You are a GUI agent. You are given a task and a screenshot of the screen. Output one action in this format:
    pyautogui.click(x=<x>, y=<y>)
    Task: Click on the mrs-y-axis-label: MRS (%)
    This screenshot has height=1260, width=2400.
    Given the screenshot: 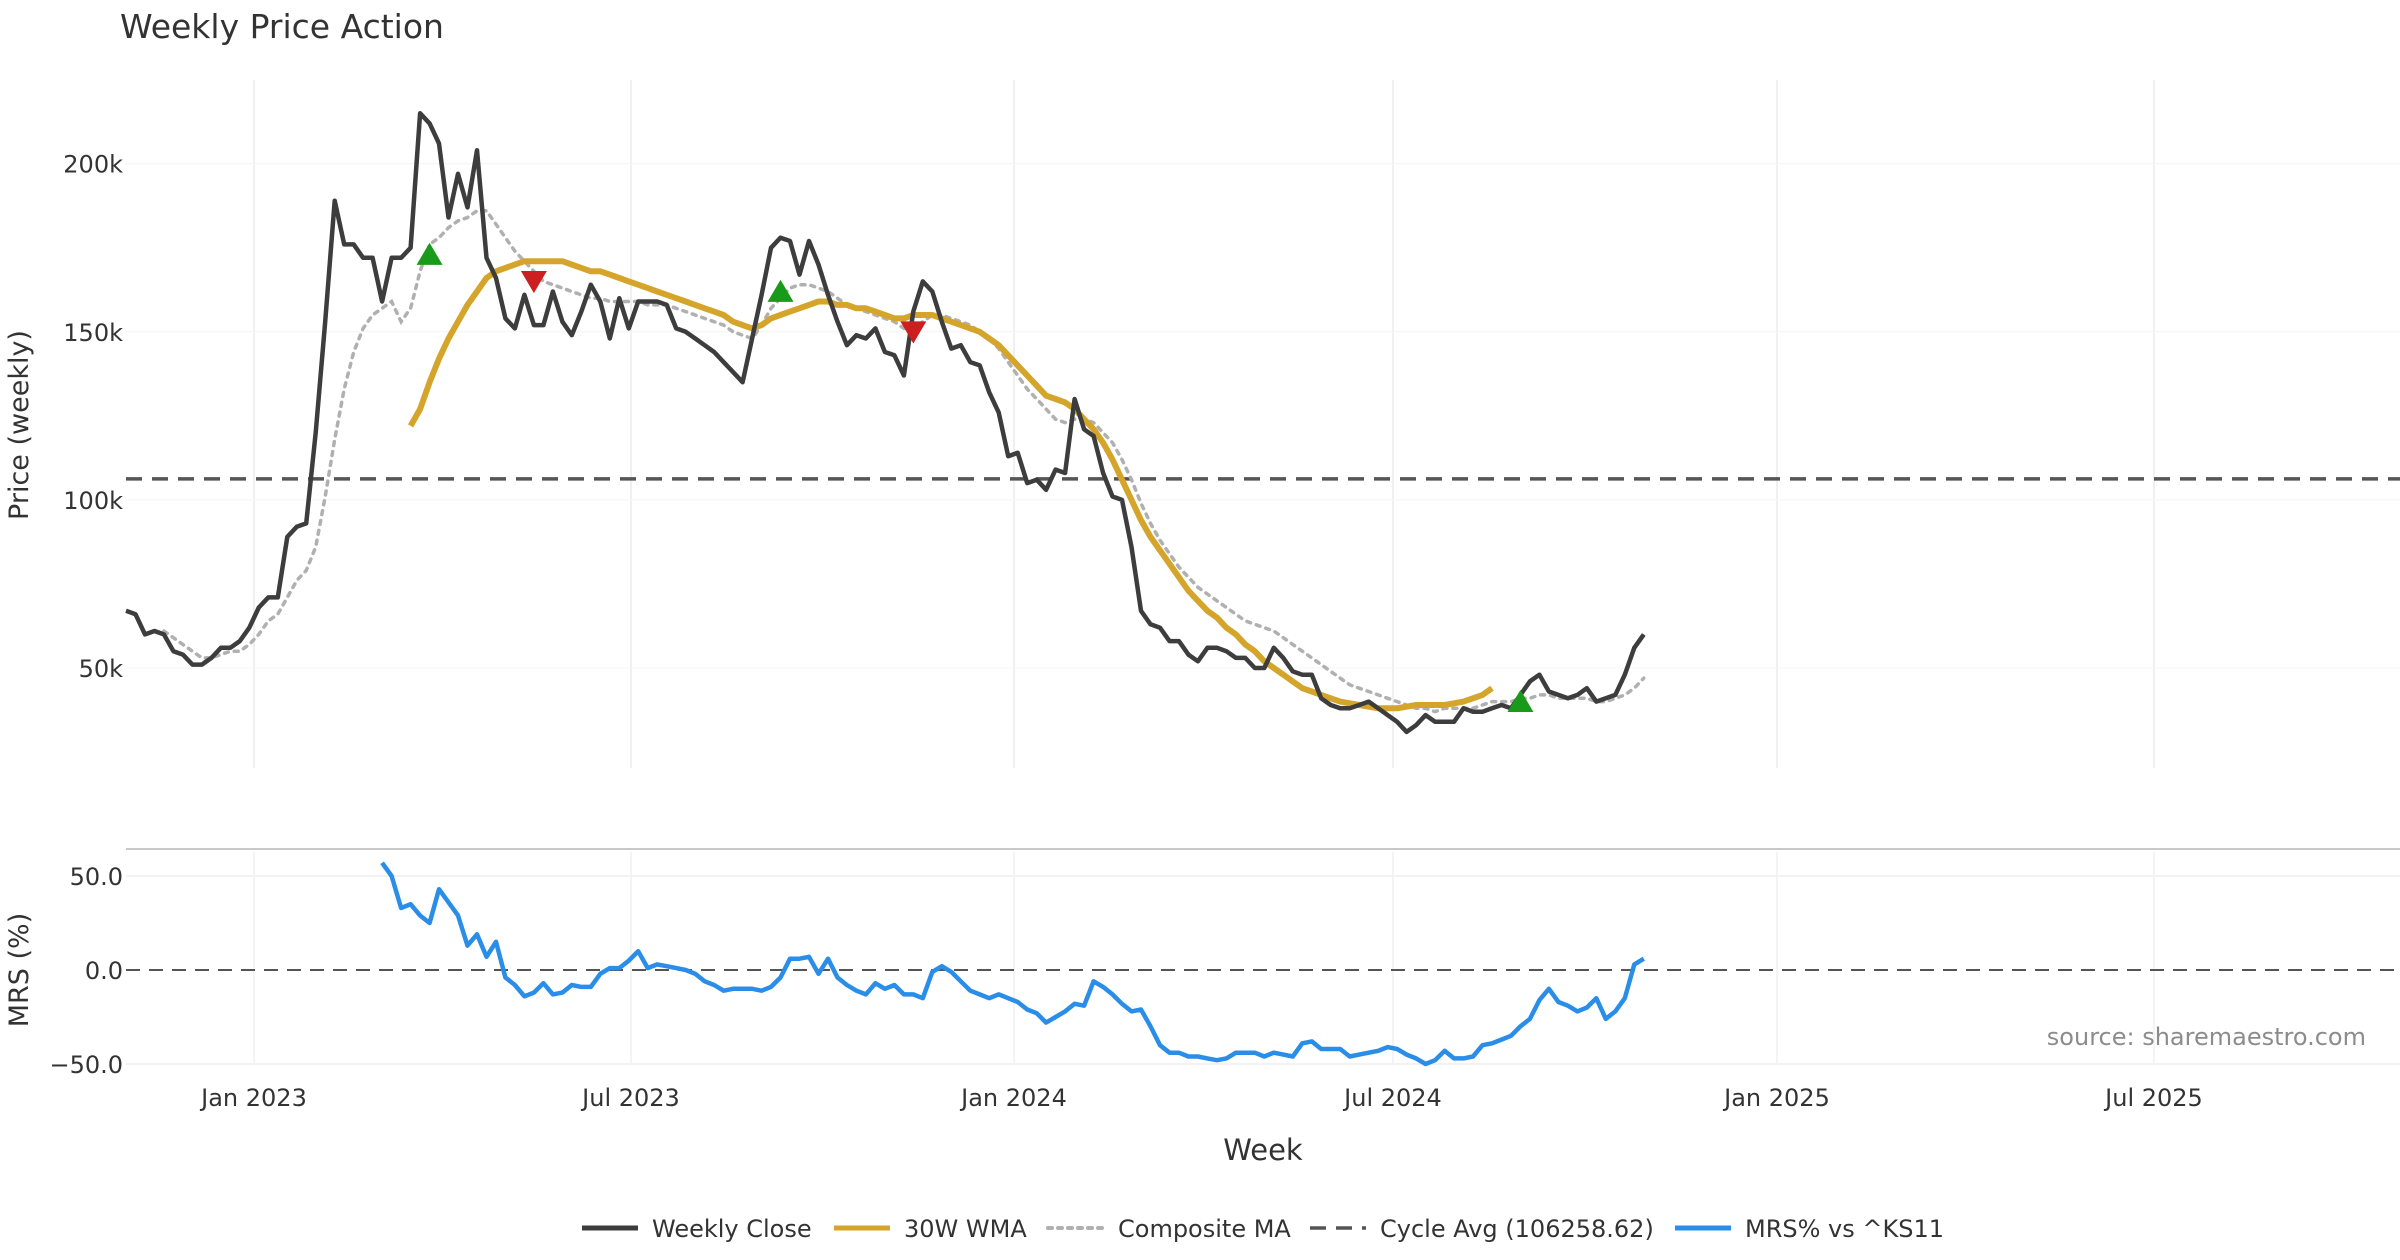 What is the action you would take?
    pyautogui.click(x=19, y=970)
    